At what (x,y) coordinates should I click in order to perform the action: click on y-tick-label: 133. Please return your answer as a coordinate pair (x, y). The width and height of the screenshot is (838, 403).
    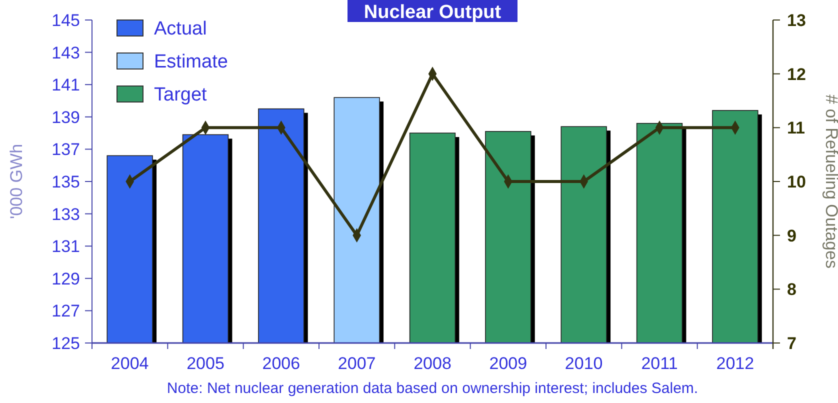
    Looking at the image, I should click on (66, 214).